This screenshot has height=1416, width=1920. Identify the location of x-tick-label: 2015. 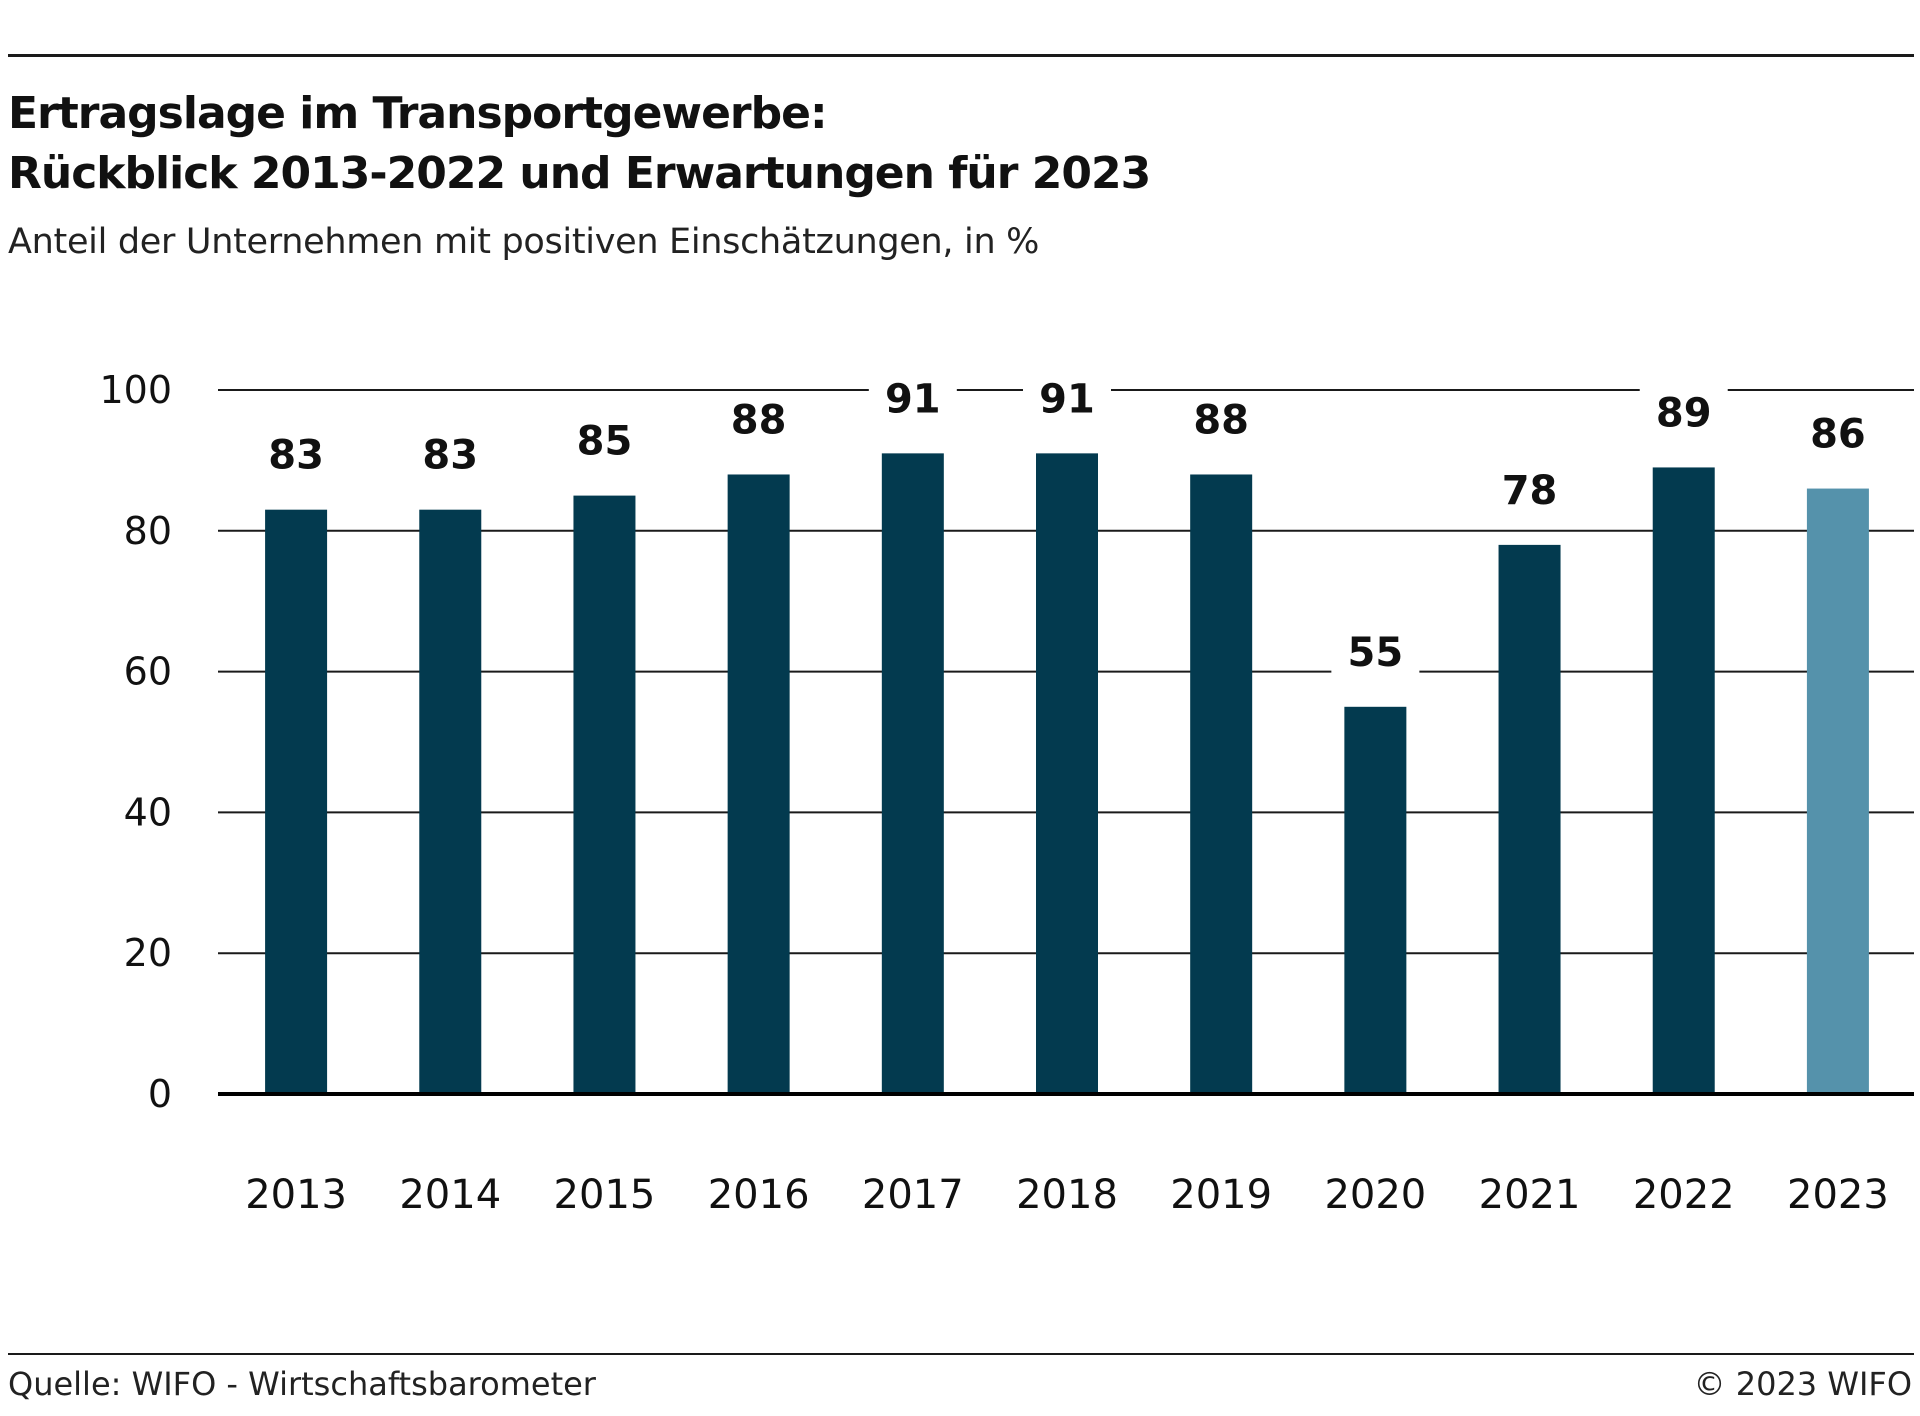
(605, 1195).